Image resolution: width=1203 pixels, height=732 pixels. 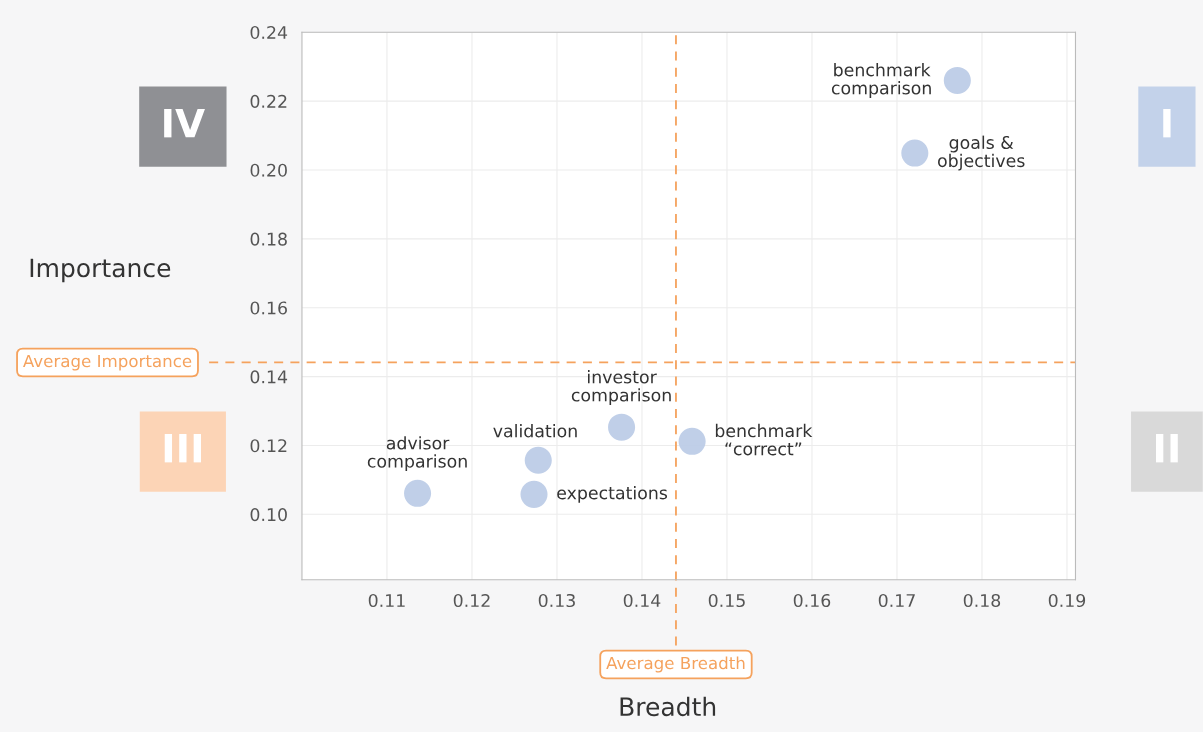 What do you see at coordinates (675, 664) in the screenshot?
I see `ref-line-label: Average Breadth` at bounding box center [675, 664].